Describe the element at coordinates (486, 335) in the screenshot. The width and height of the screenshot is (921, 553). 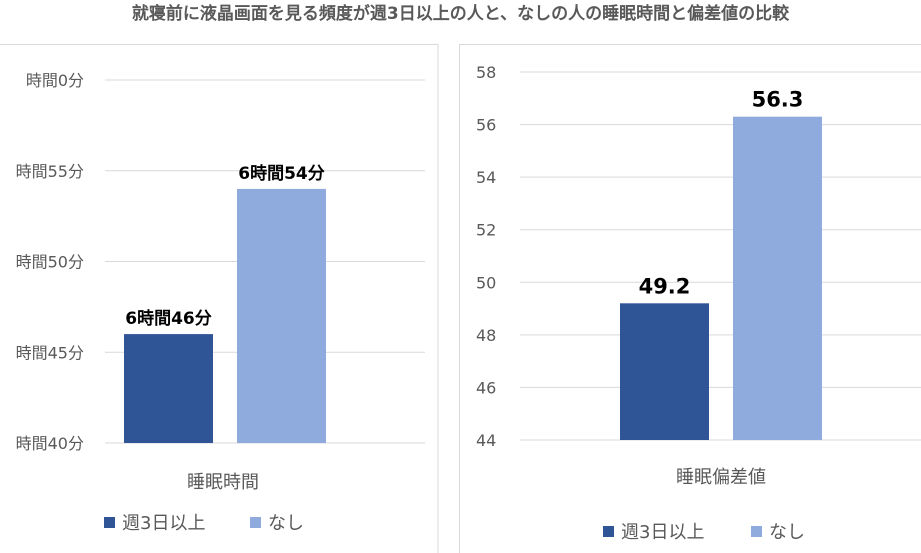
I see `y-tick-label: 48` at that location.